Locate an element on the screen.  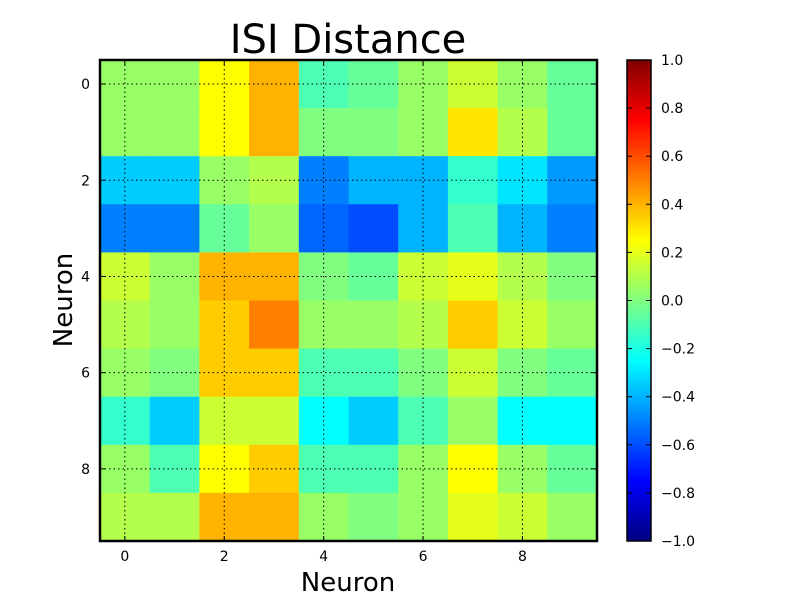
x-tick-label: 4 is located at coordinates (323, 557).